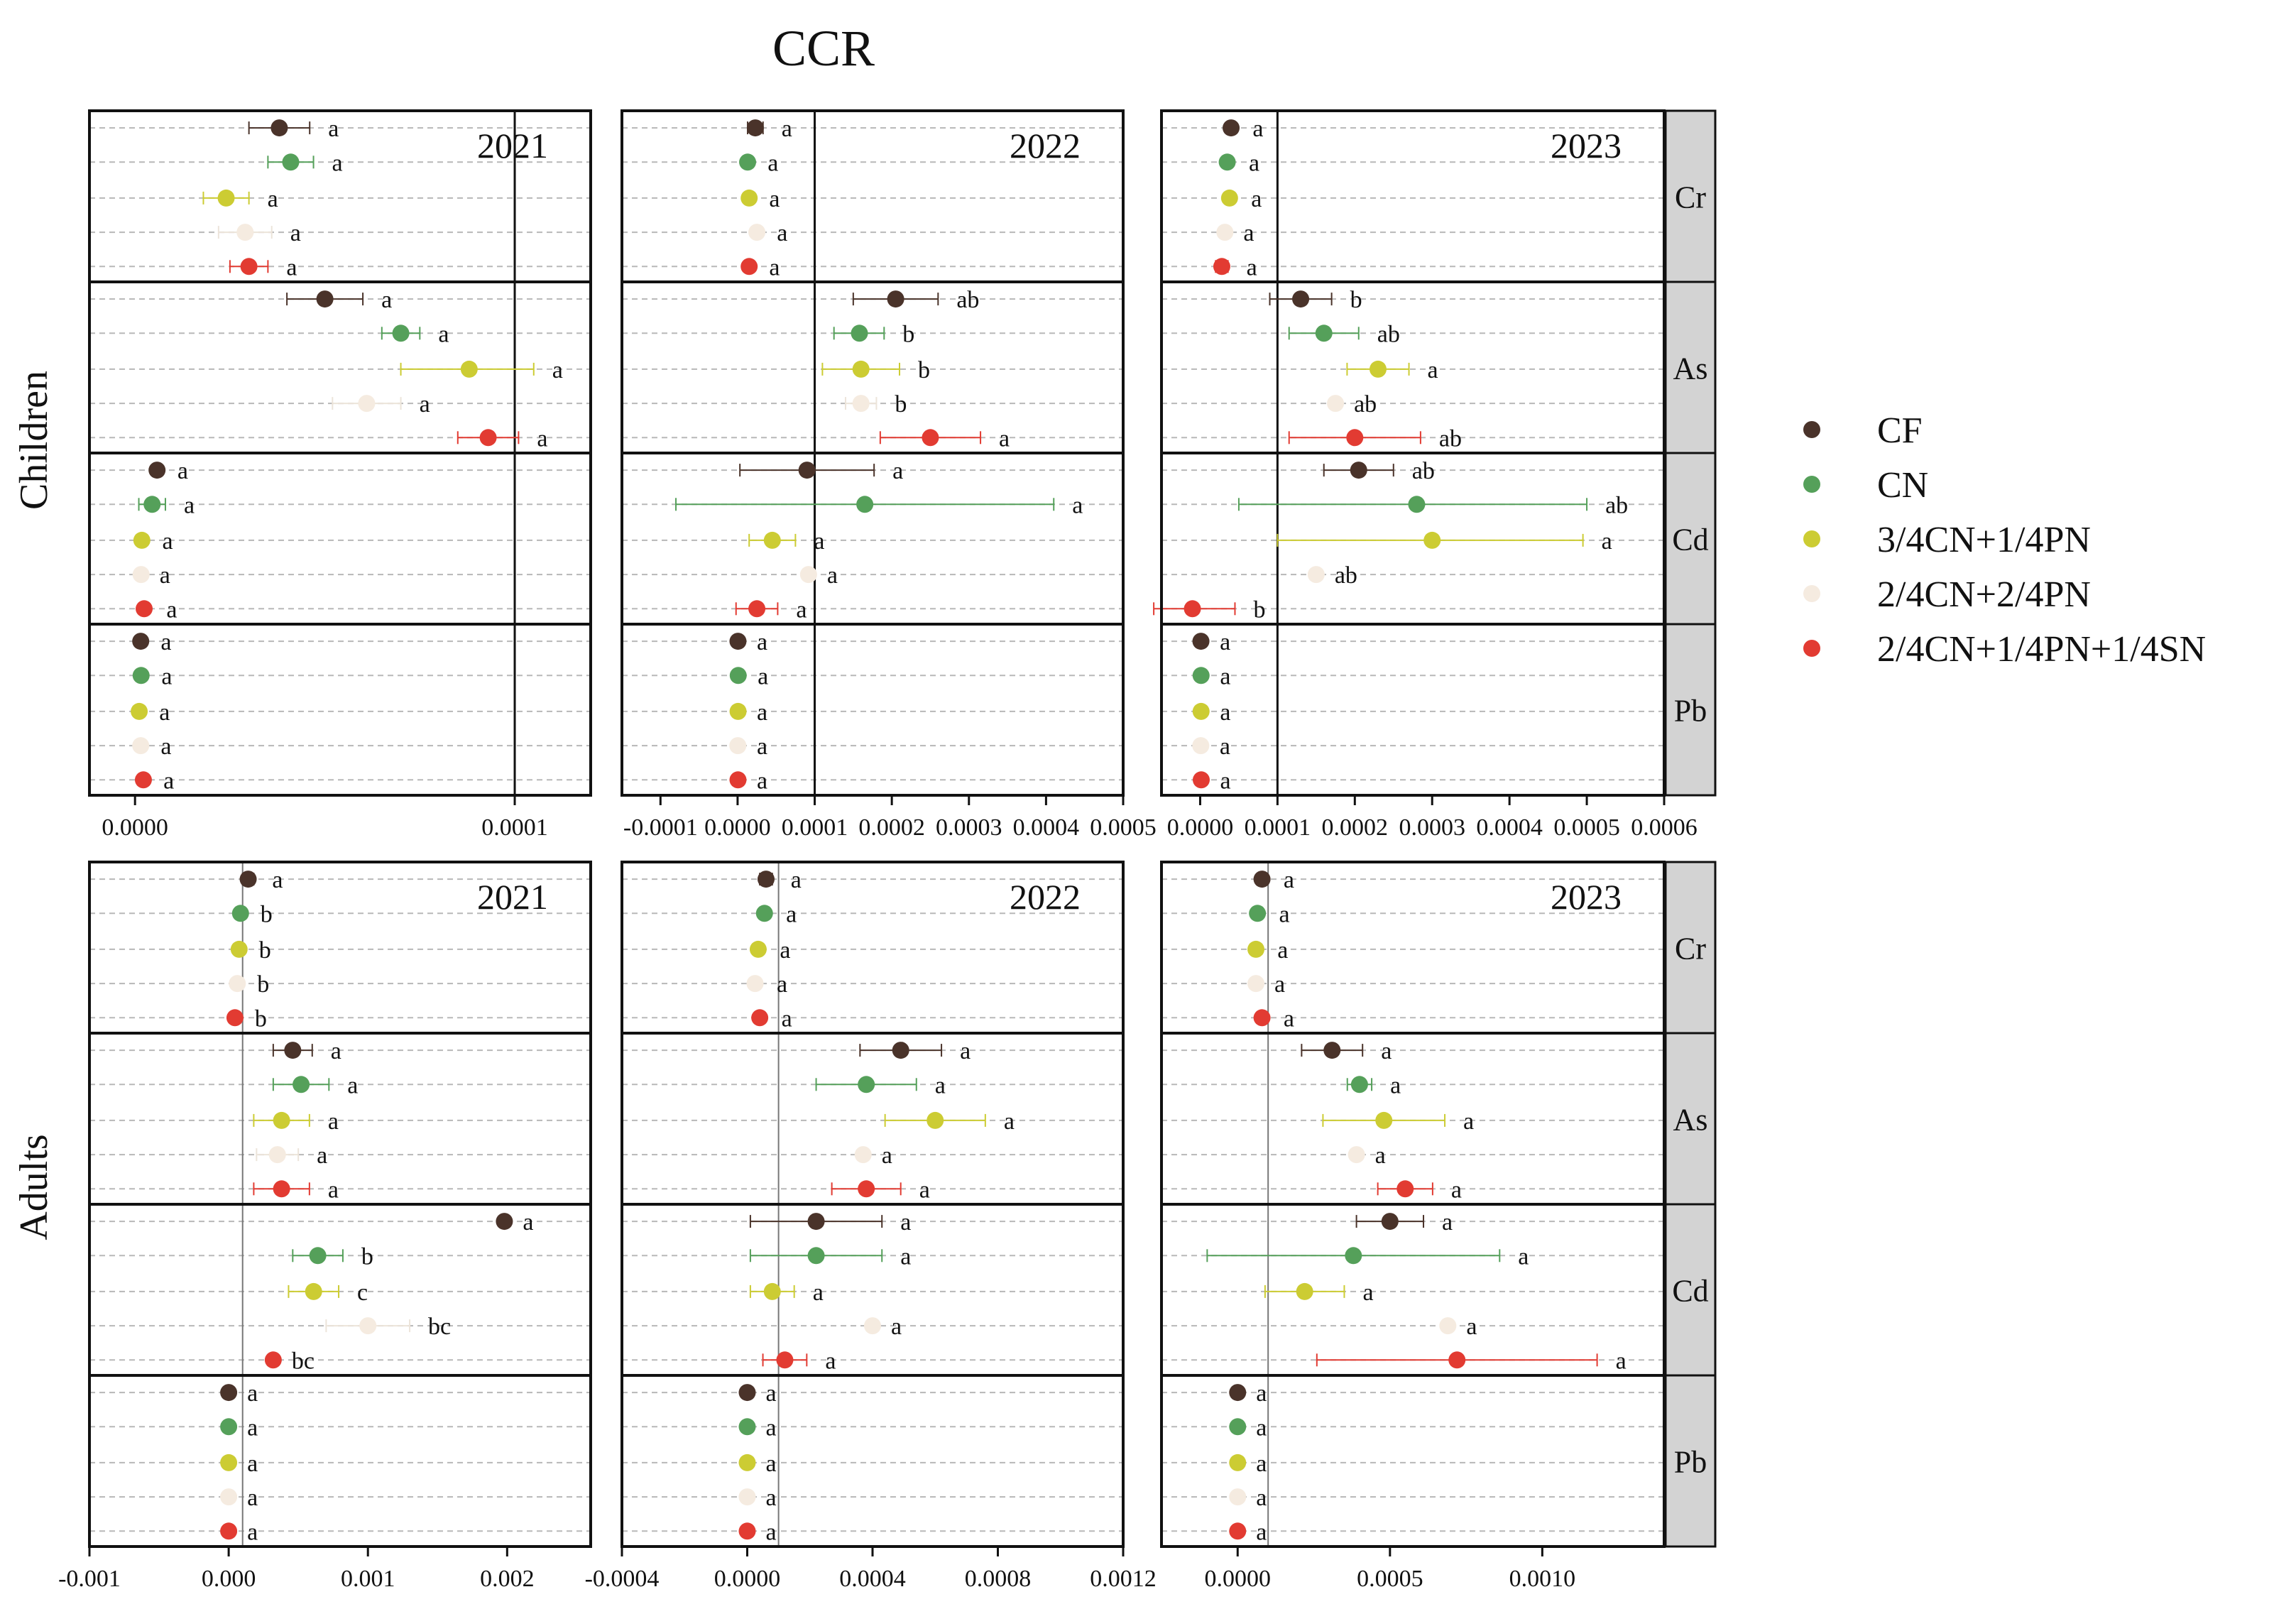 This screenshot has height=1609, width=2296. I want to click on row-label-adults: Adults, so click(34, 1187).